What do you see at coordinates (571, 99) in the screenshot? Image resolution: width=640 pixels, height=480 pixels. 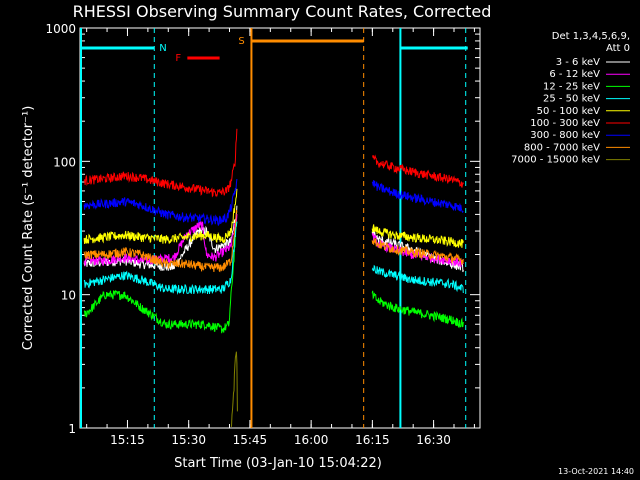 I see `legend-entry-label: 25 - 50 keV` at bounding box center [571, 99].